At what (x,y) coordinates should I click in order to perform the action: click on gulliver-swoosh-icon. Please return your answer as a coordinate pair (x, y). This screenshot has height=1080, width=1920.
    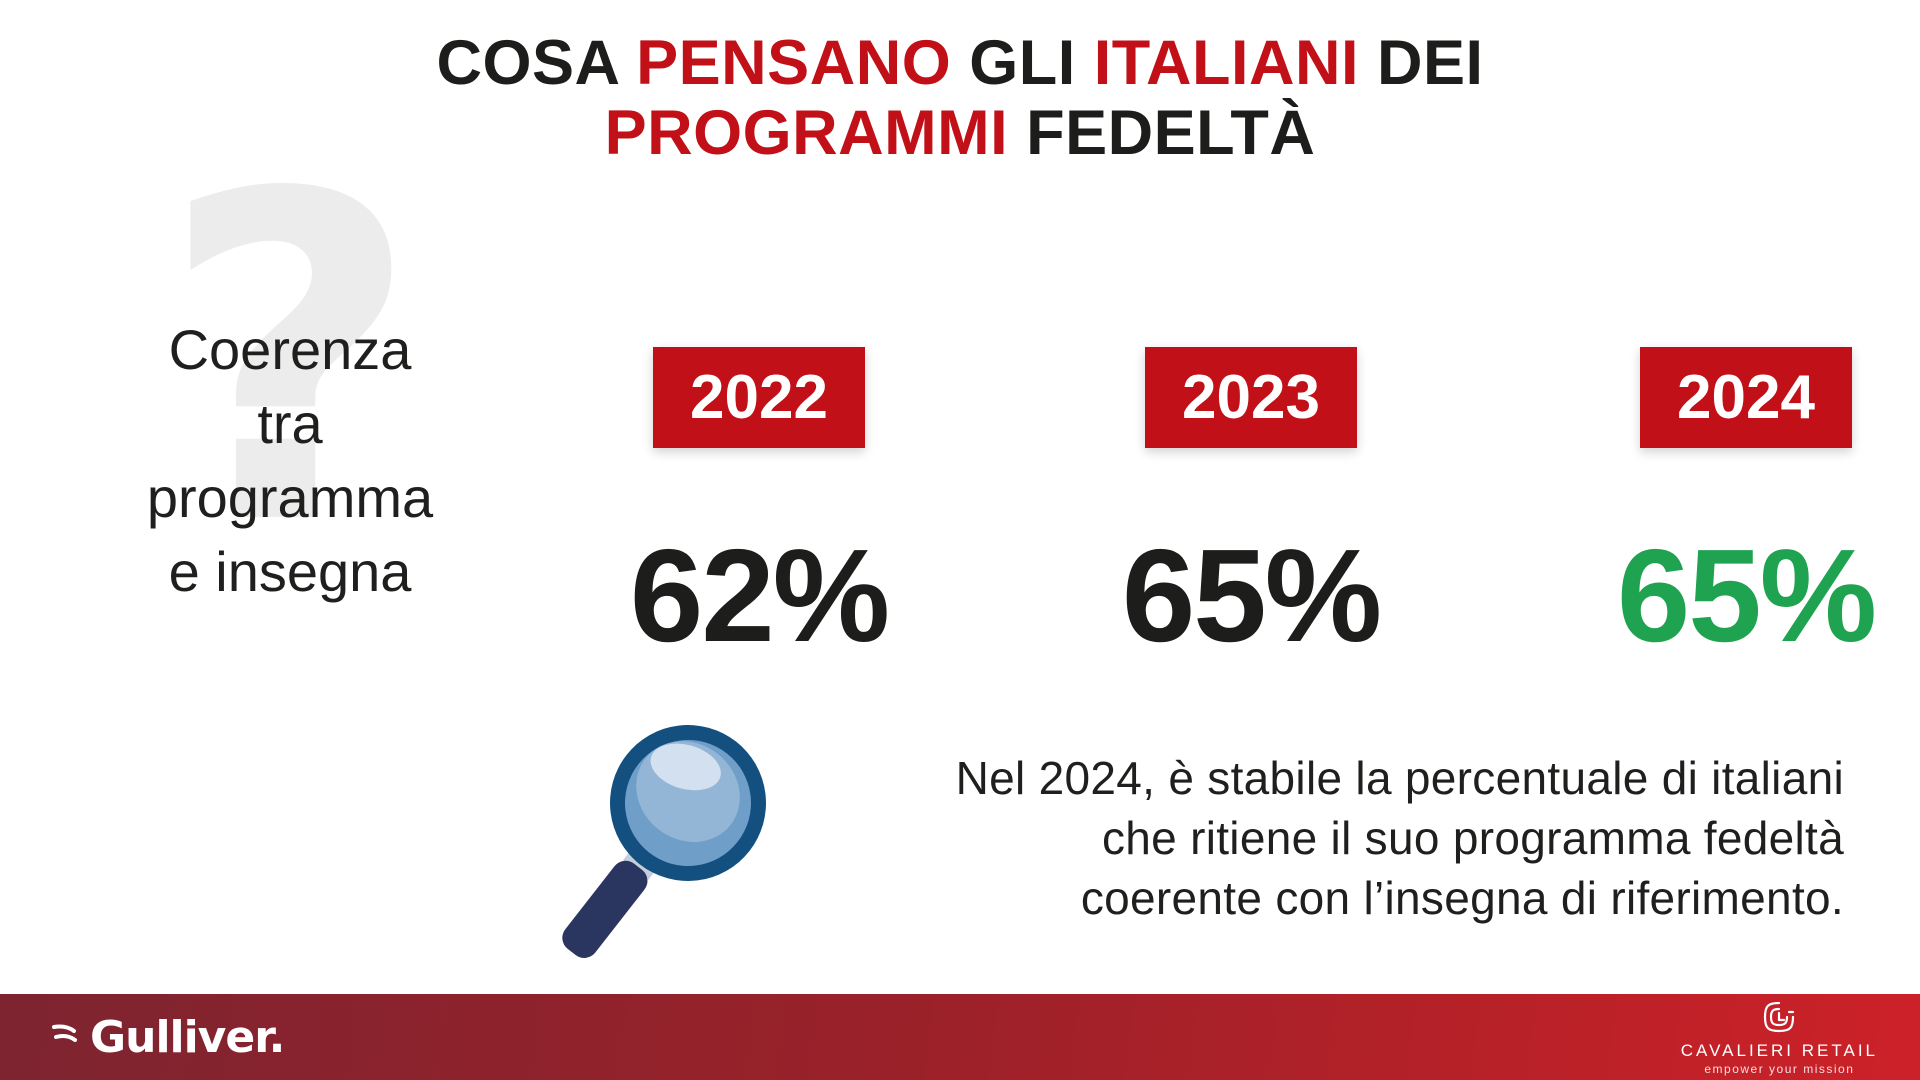
    Looking at the image, I should click on (64, 1033).